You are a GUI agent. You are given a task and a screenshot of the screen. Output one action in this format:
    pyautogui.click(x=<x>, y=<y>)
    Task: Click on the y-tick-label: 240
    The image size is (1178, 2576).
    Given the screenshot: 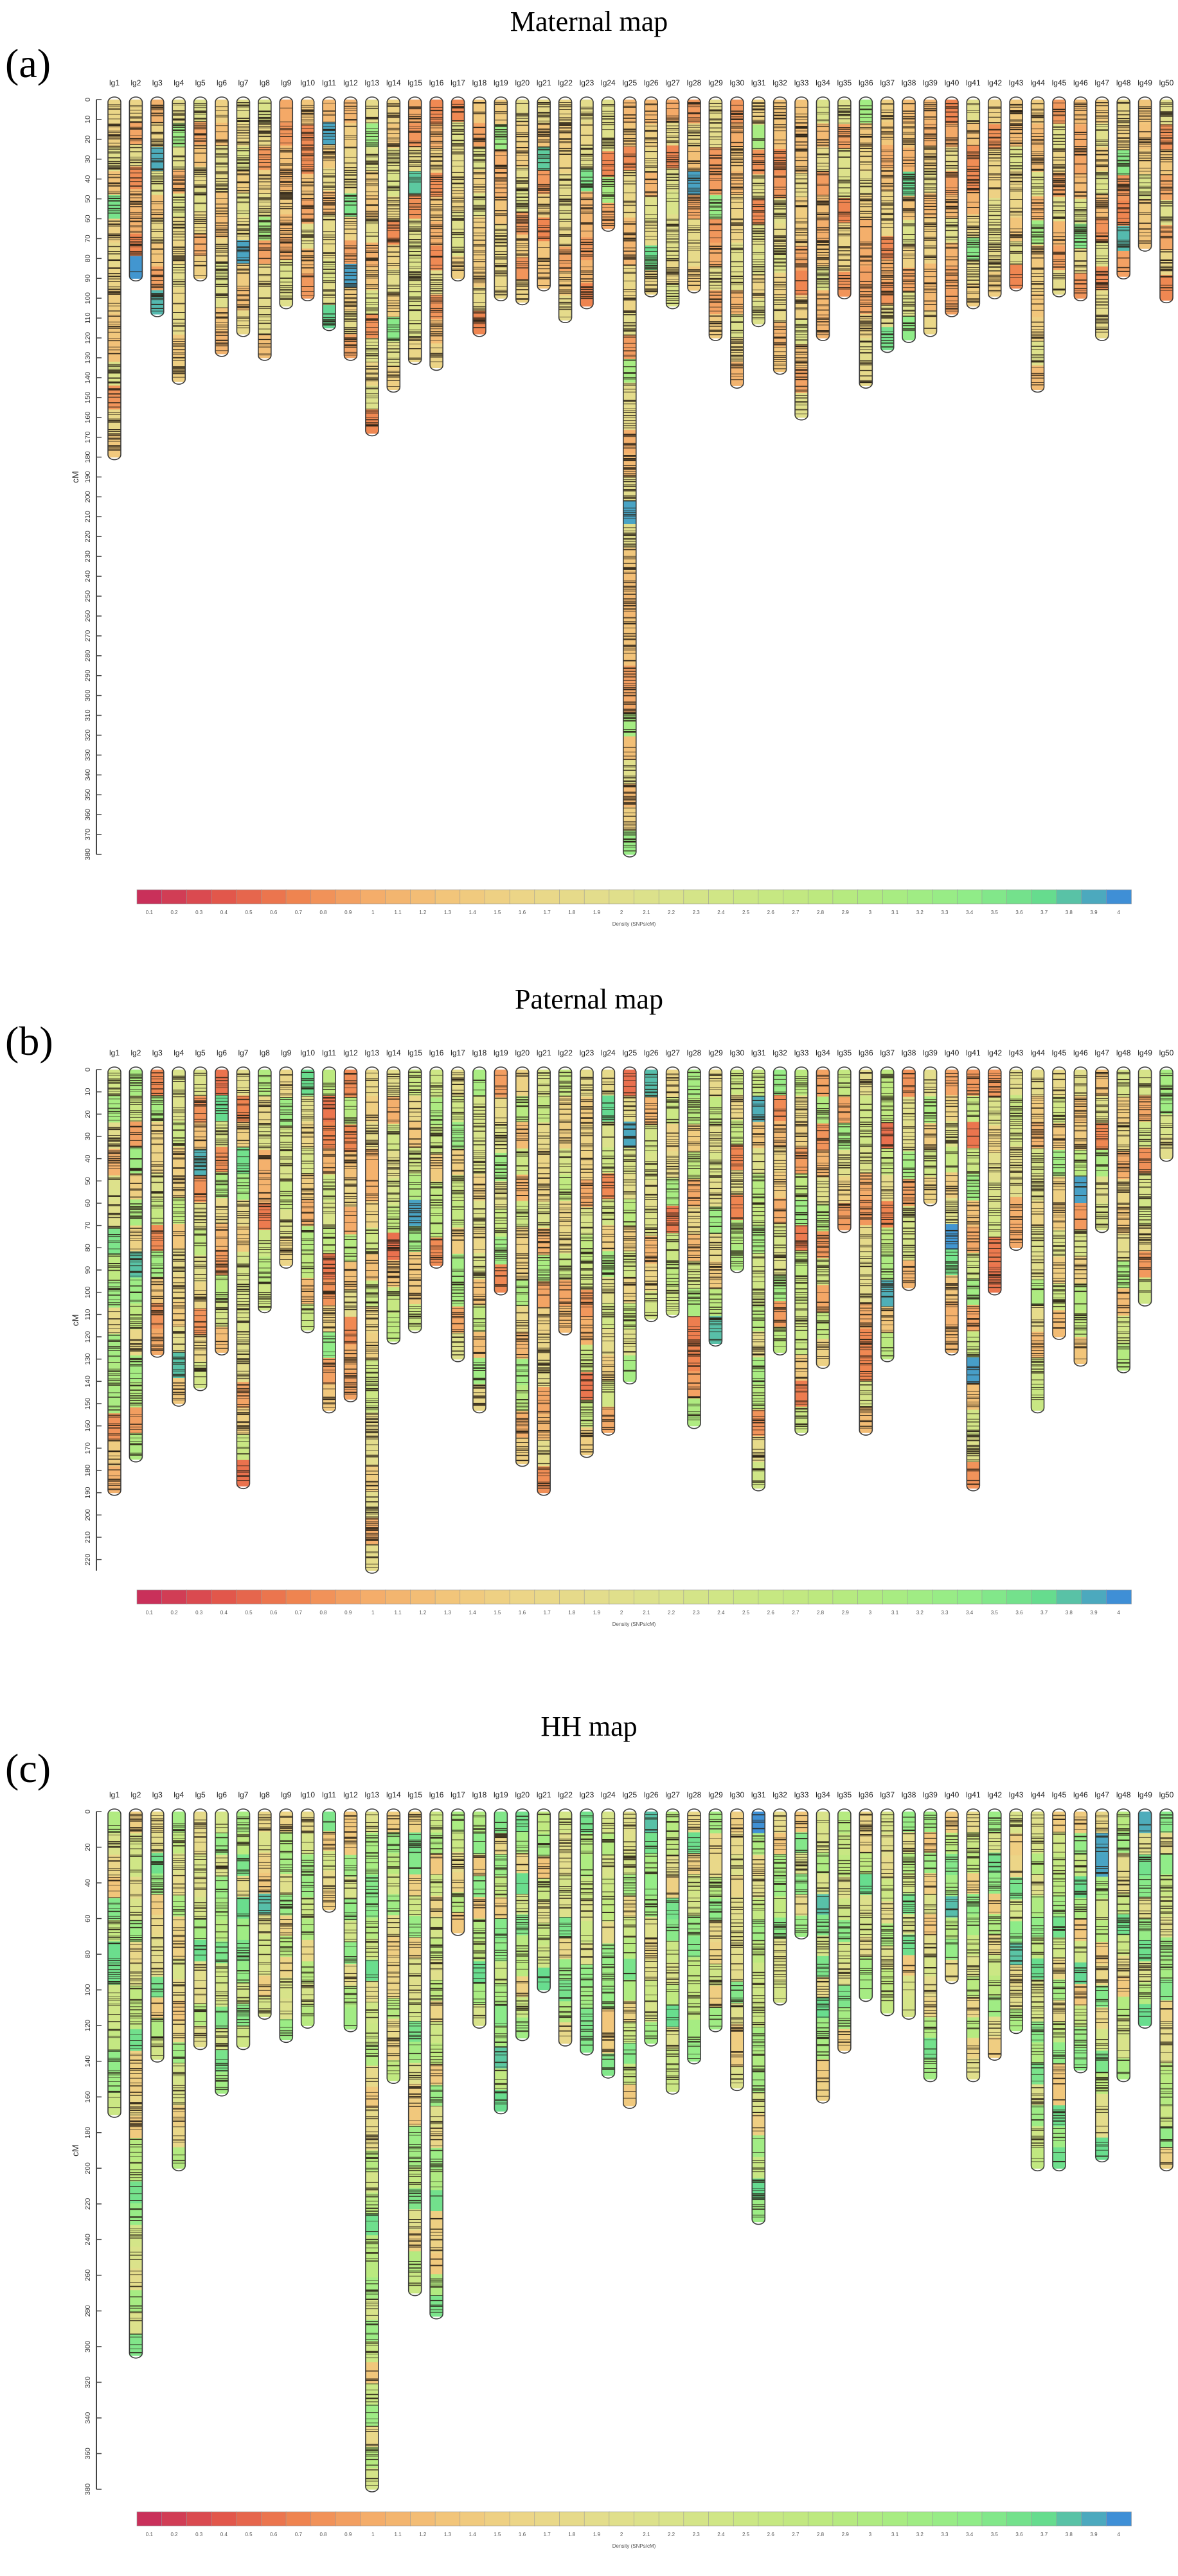 What is the action you would take?
    pyautogui.click(x=88, y=576)
    